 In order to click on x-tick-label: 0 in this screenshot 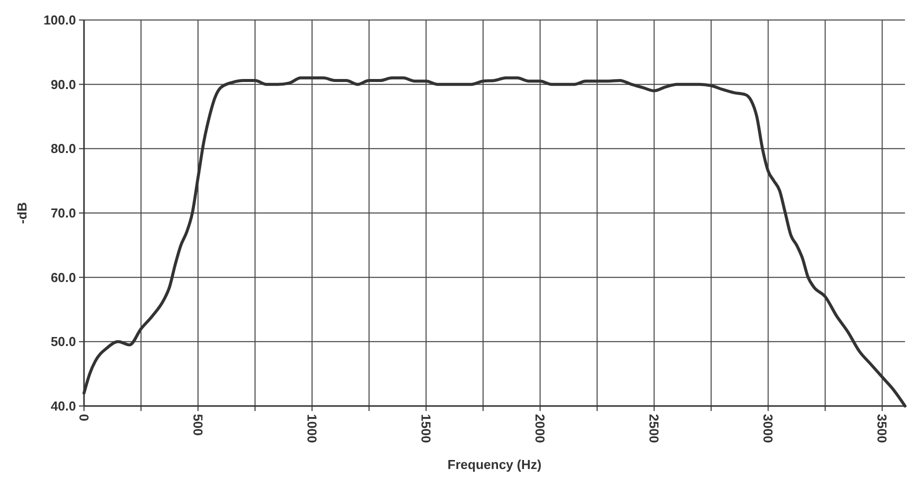, I will do `click(84, 418)`.